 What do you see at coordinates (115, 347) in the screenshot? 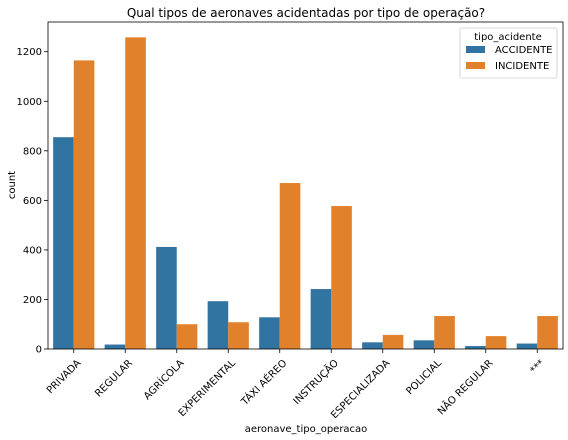
I see `bar-accidente-regular` at bounding box center [115, 347].